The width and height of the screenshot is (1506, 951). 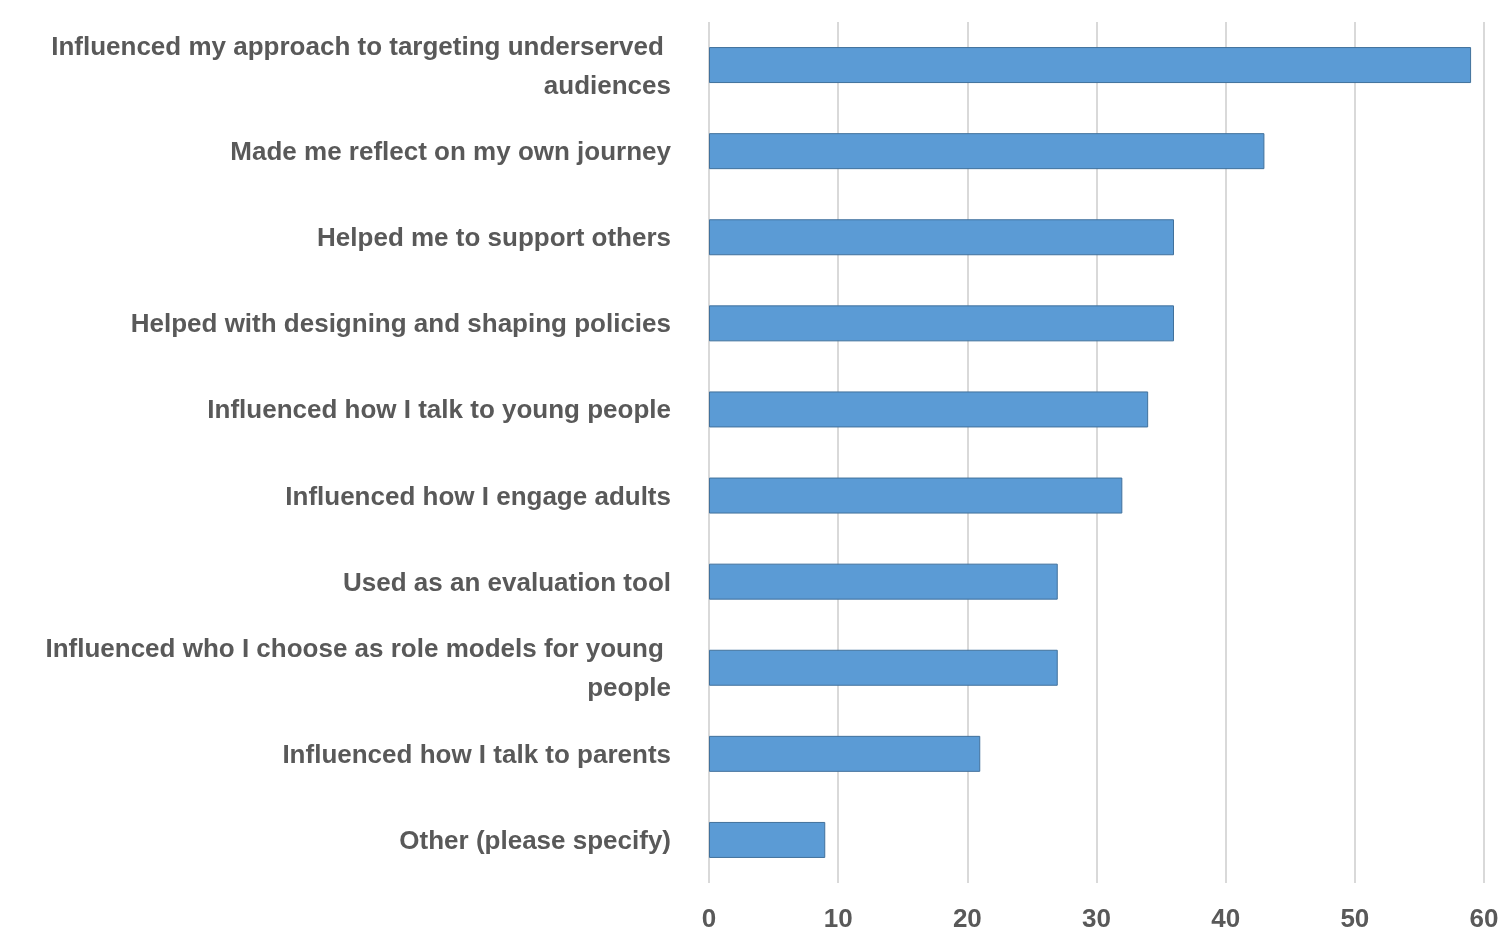 I want to click on y-tick-label: Made me reflect on my own journey, so click(x=451, y=151).